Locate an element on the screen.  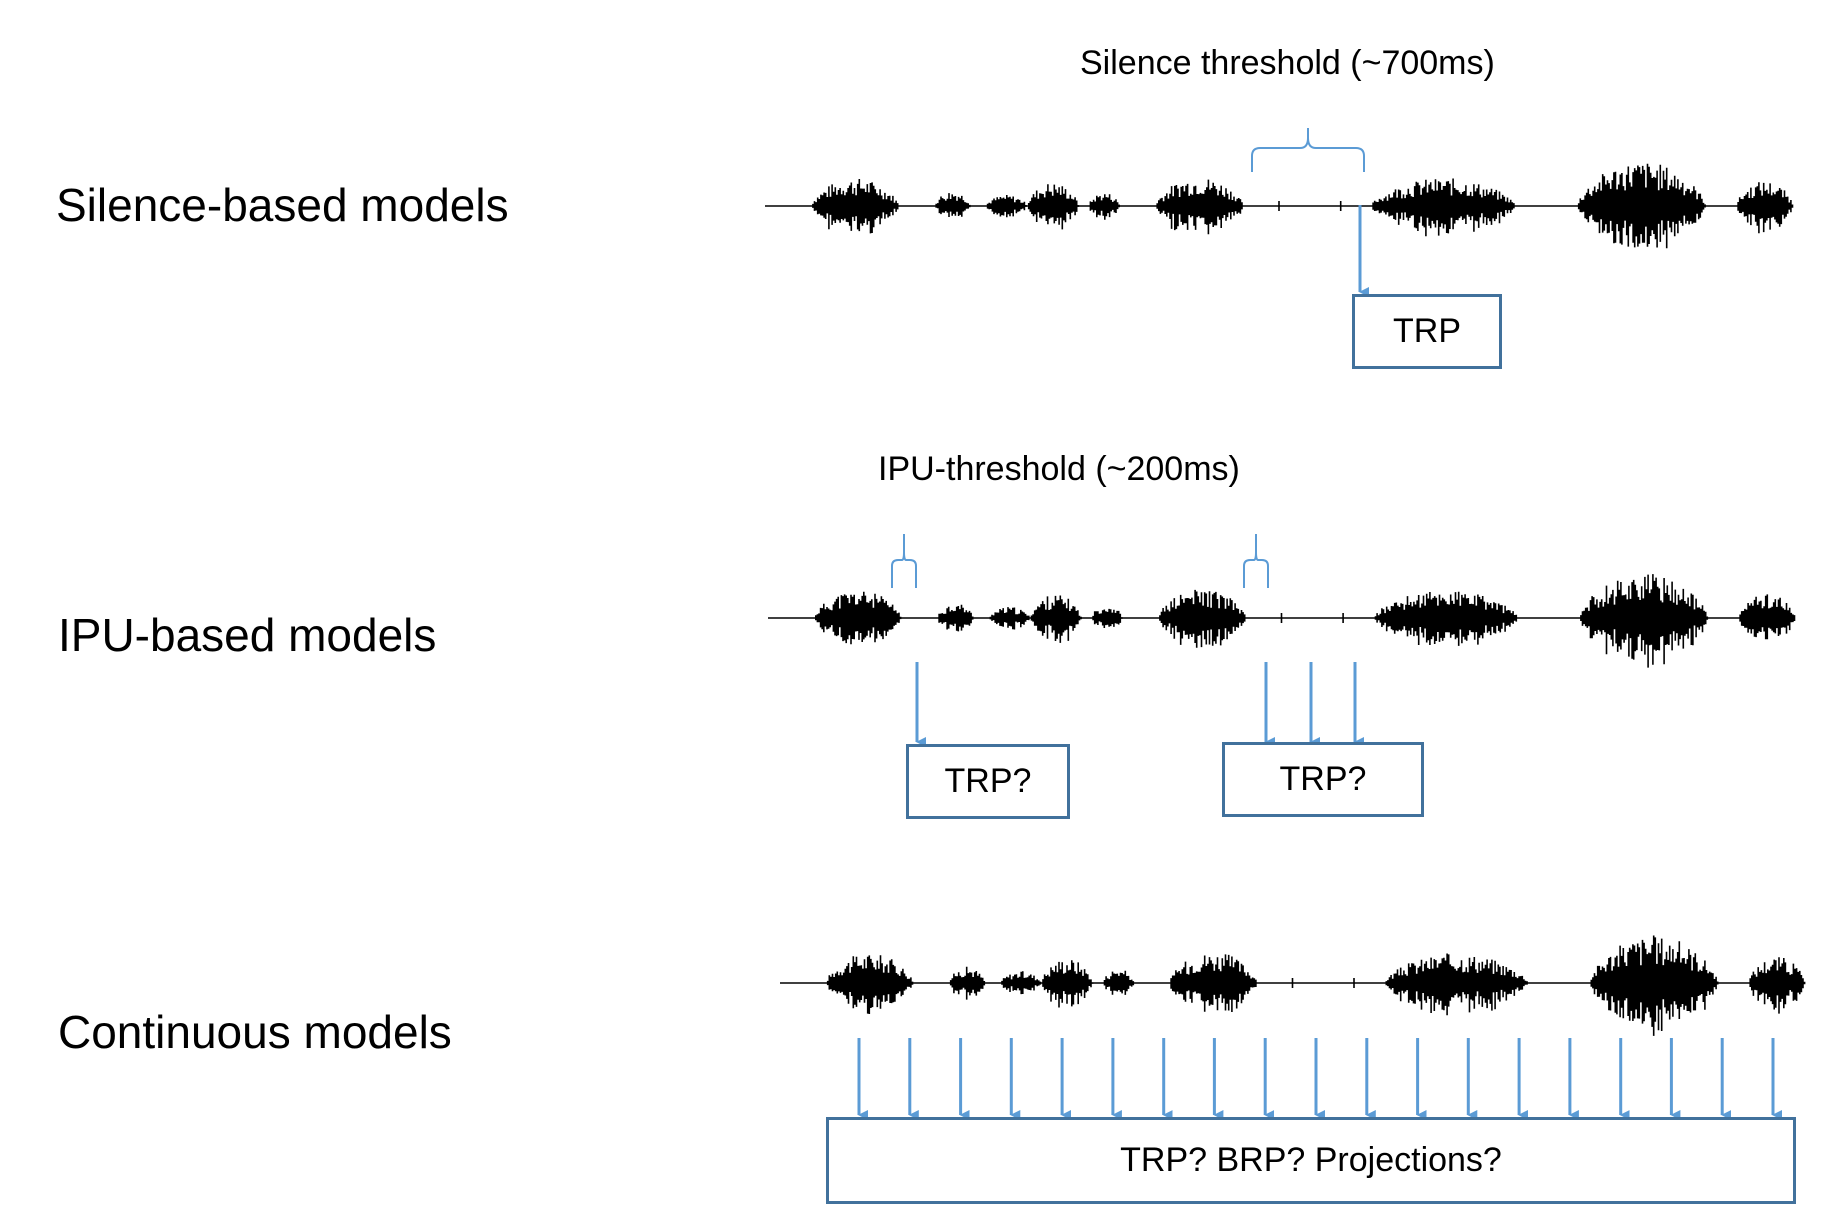
trp-box-ipu-2-label: TRP? is located at coordinates (1323, 779).